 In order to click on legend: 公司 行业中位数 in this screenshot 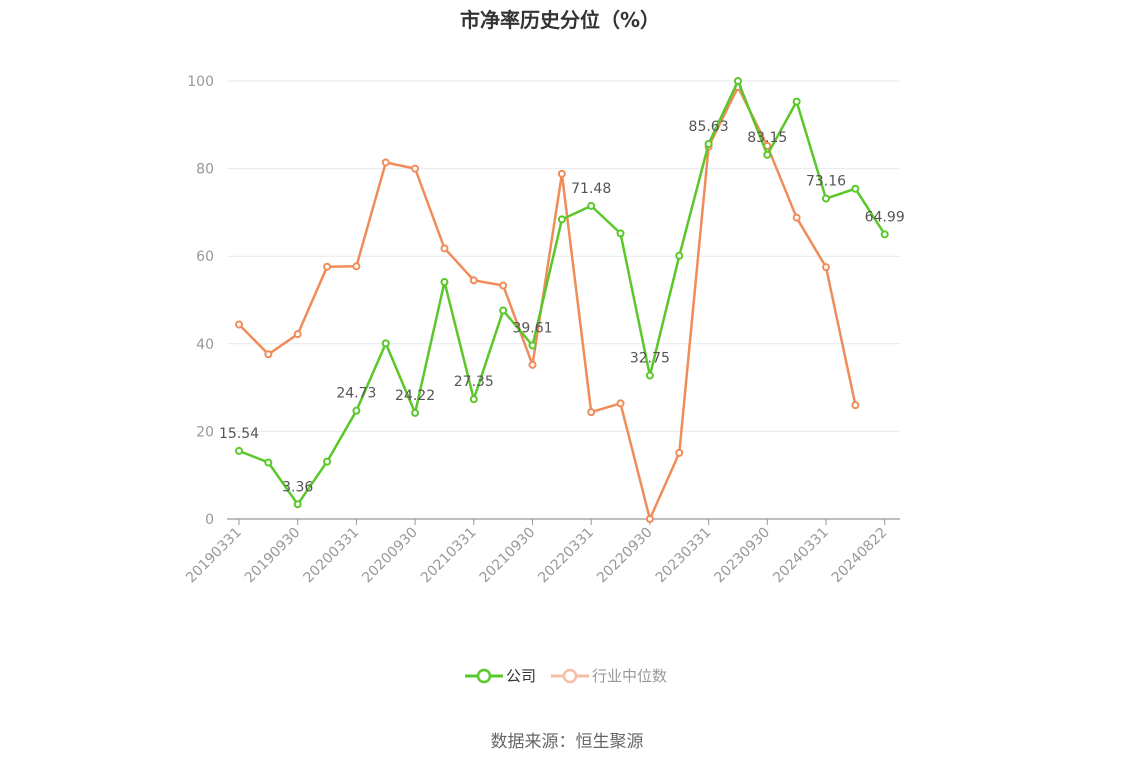, I will do `click(566, 676)`.